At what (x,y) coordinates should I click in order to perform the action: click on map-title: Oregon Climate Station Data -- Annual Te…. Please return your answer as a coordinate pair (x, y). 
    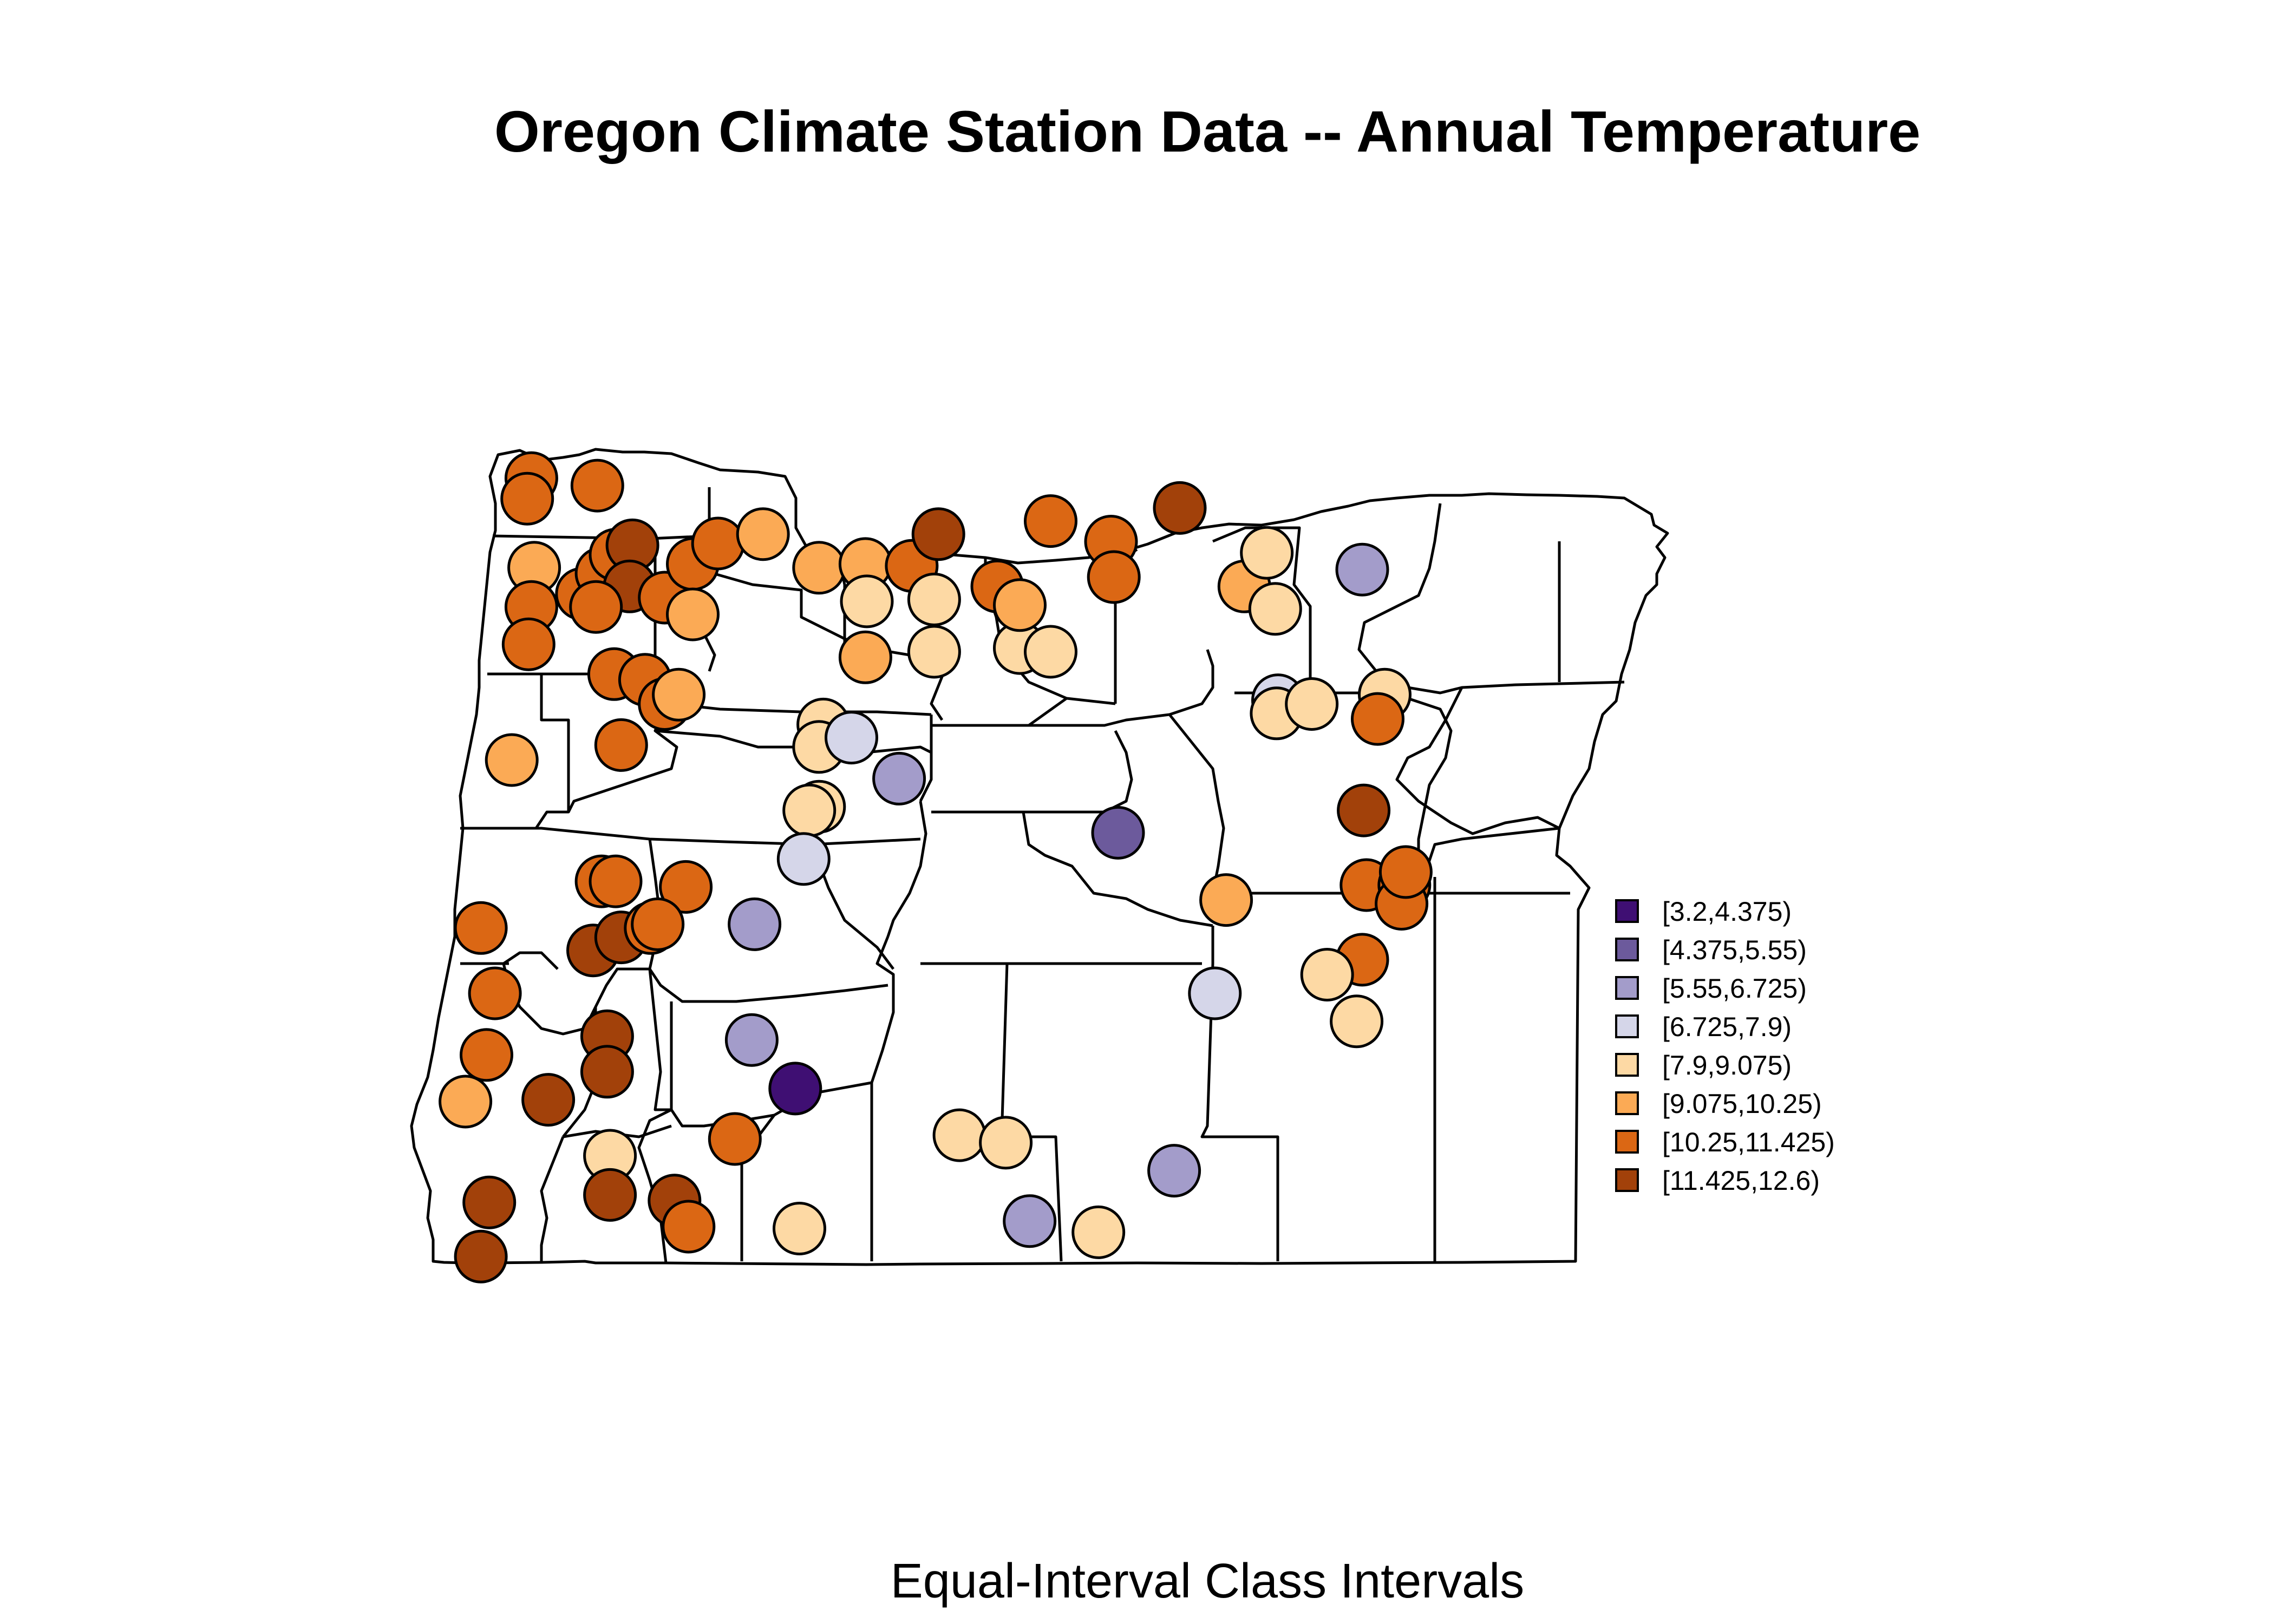
    Looking at the image, I should click on (1208, 131).